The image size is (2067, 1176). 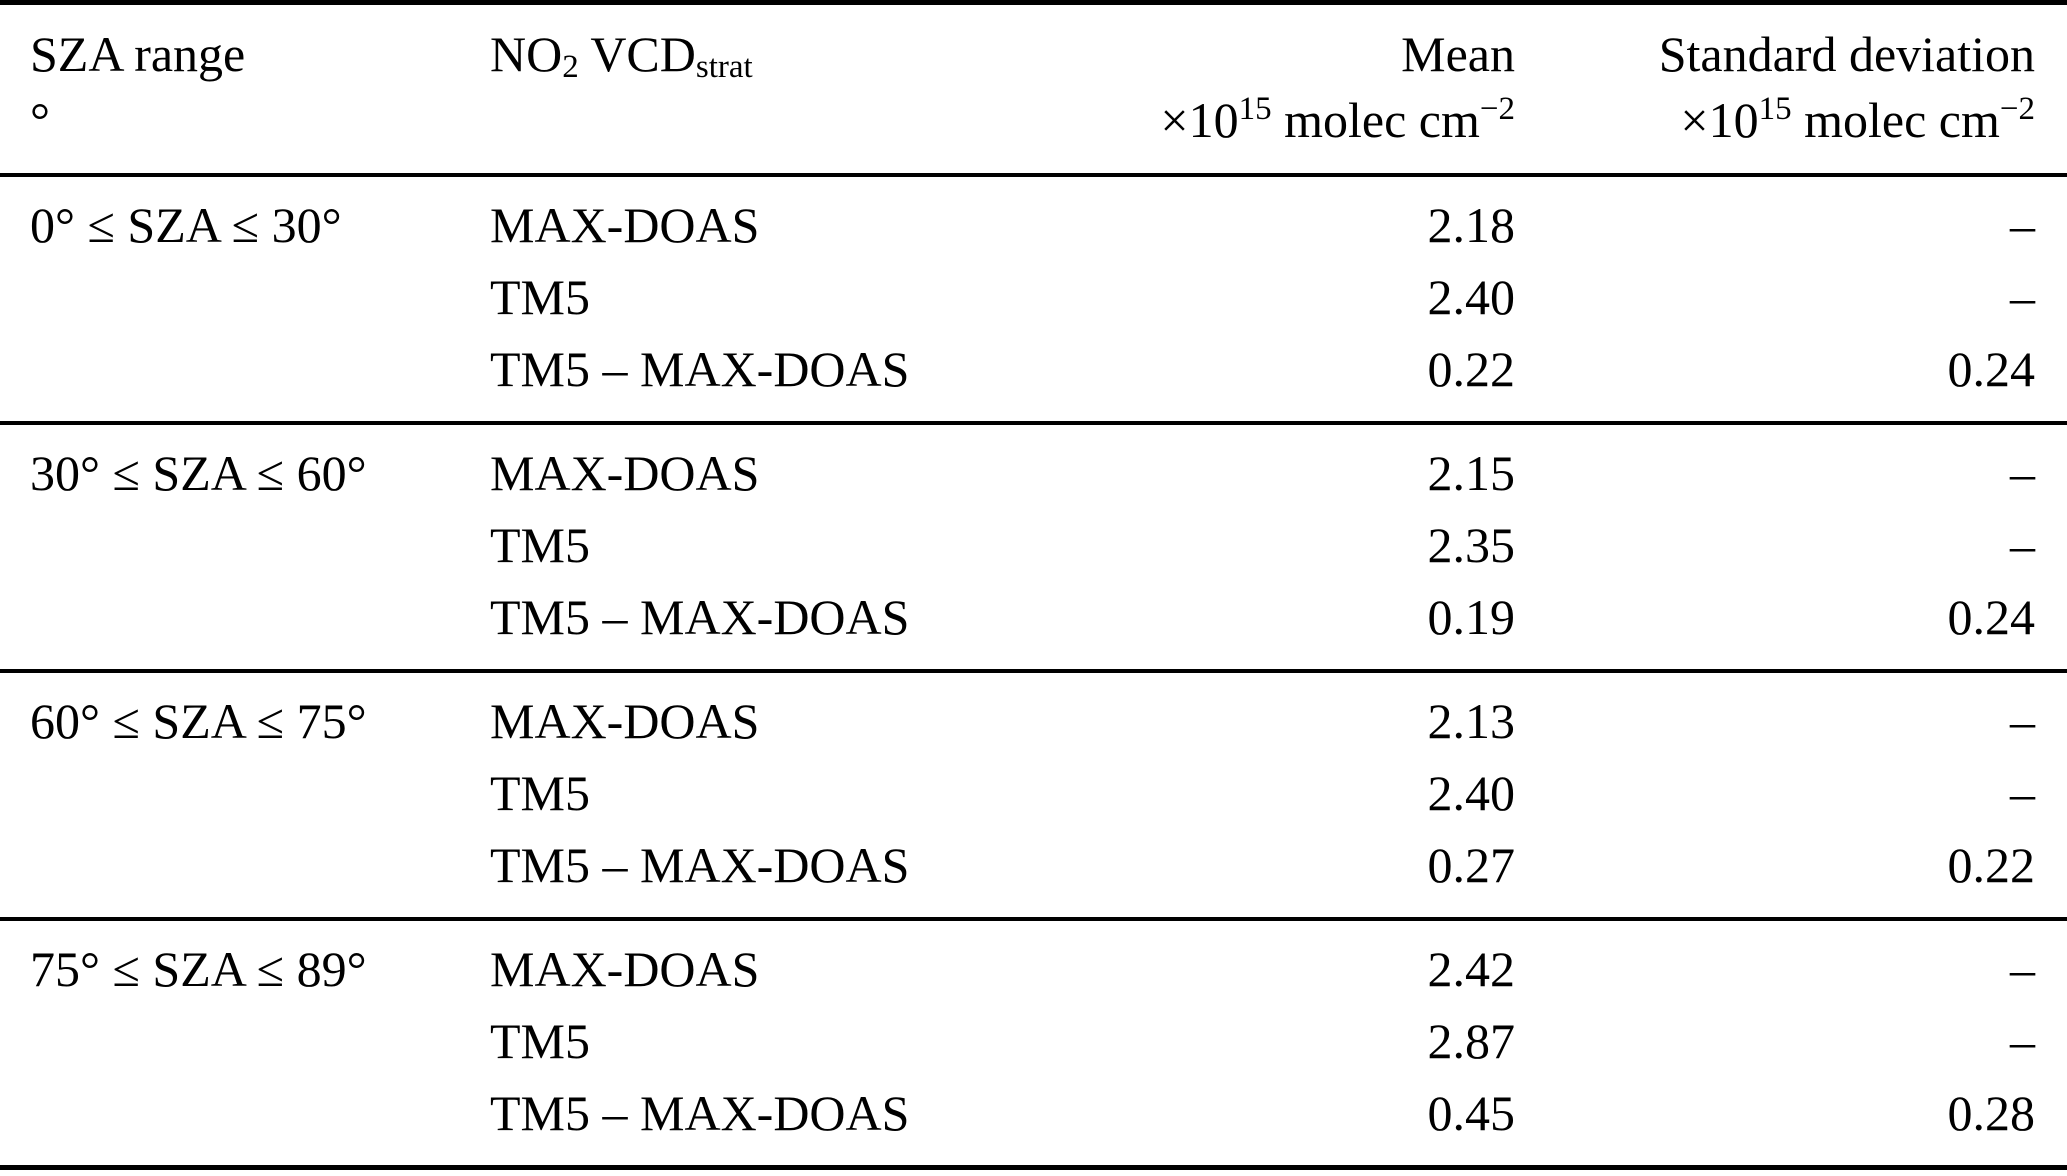 I want to click on mean-cell: 2.15, so click(x=1471, y=473).